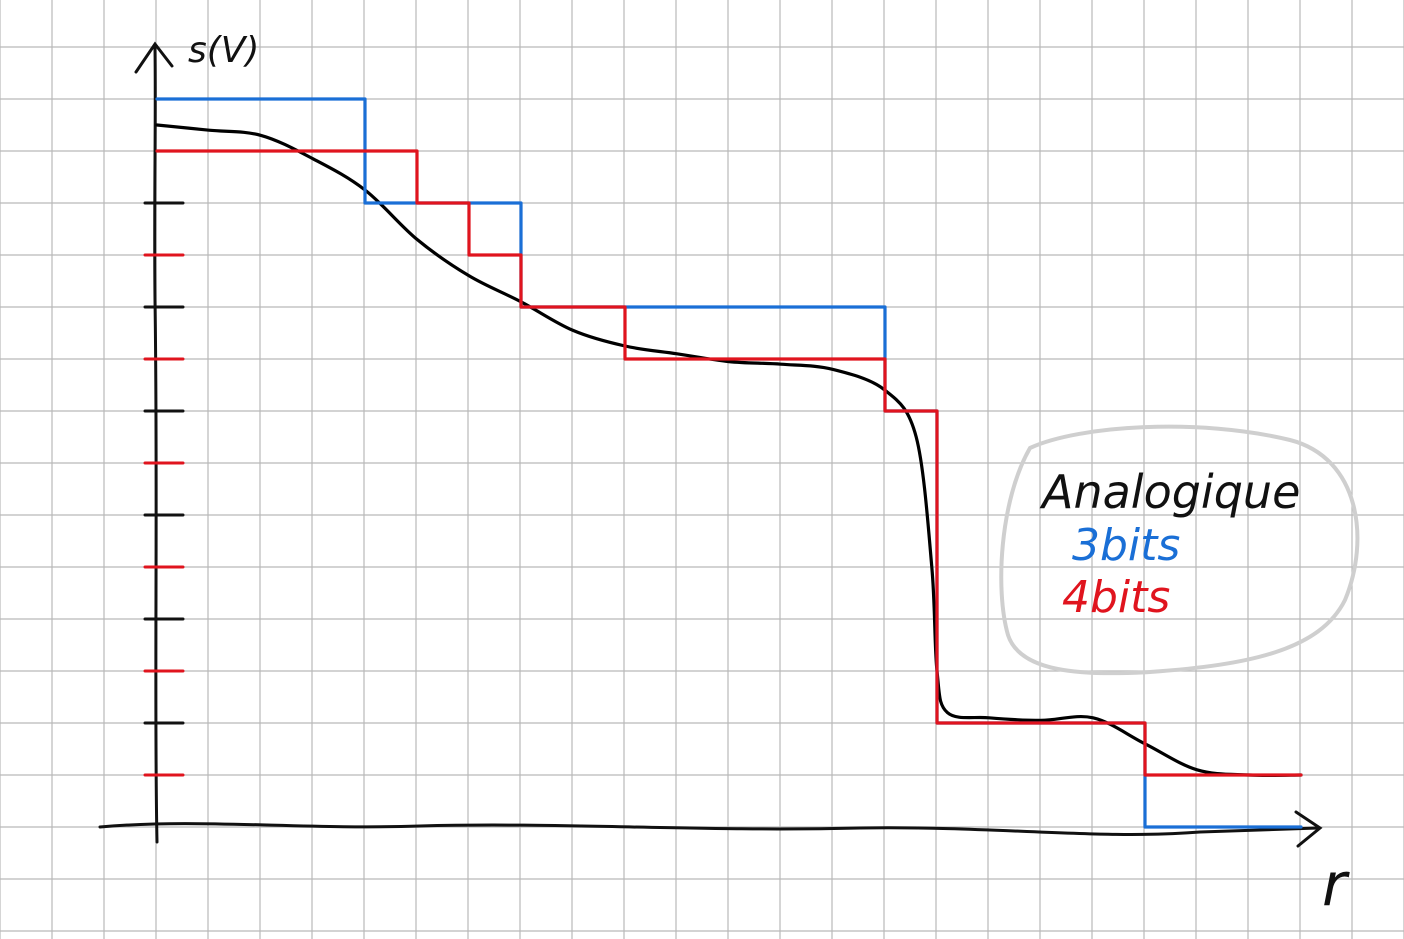 The height and width of the screenshot is (939, 1404). Describe the element at coordinates (154, 57) in the screenshot. I see `y-axis-arrowhead` at that location.